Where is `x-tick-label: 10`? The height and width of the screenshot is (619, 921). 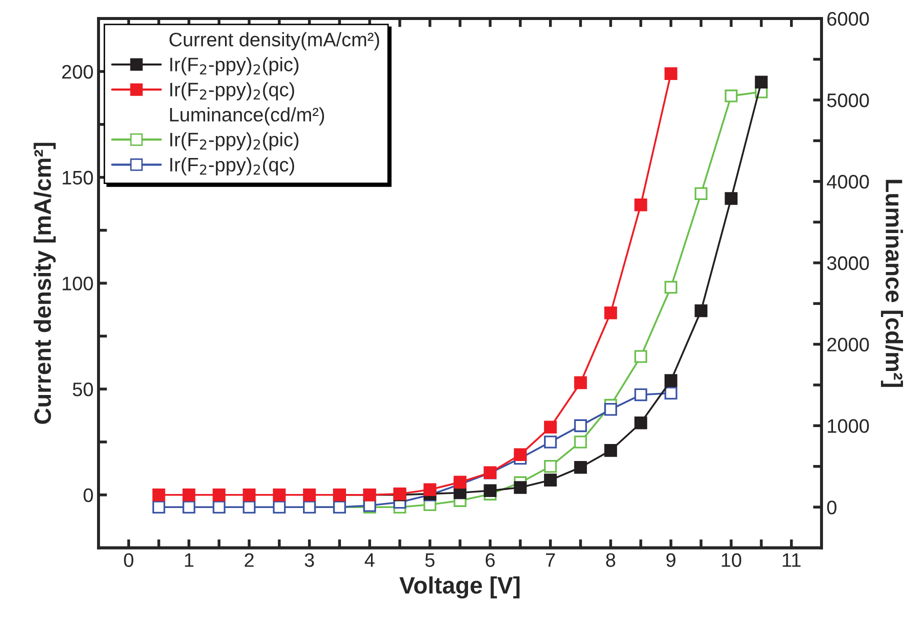
x-tick-label: 10 is located at coordinates (732, 560).